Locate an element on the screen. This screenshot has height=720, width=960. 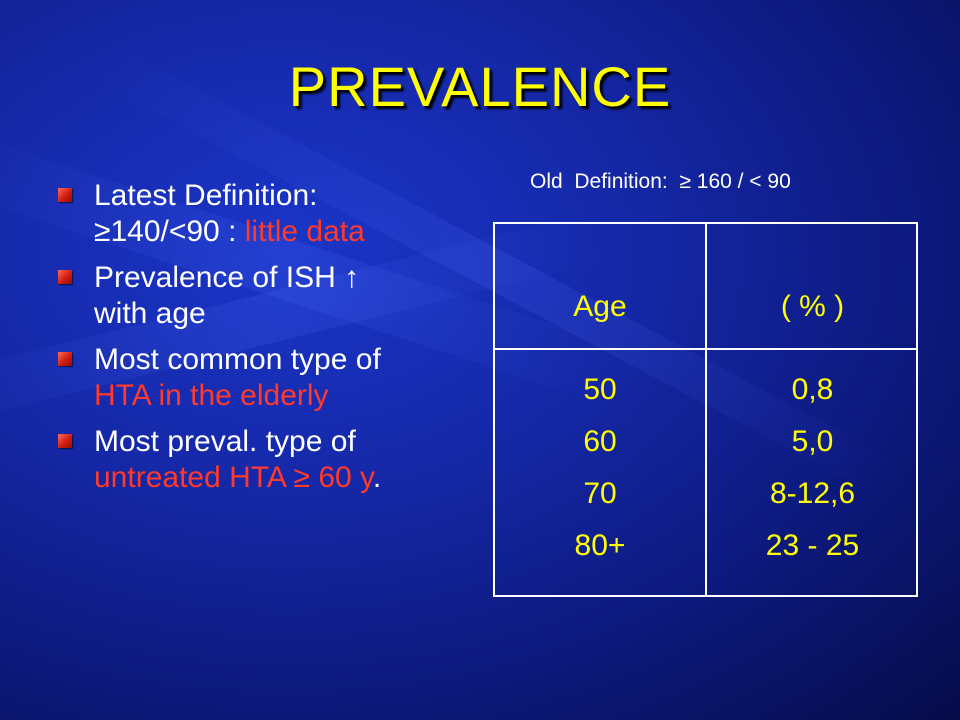
table-cell-age: 60 is located at coordinates (600, 441).